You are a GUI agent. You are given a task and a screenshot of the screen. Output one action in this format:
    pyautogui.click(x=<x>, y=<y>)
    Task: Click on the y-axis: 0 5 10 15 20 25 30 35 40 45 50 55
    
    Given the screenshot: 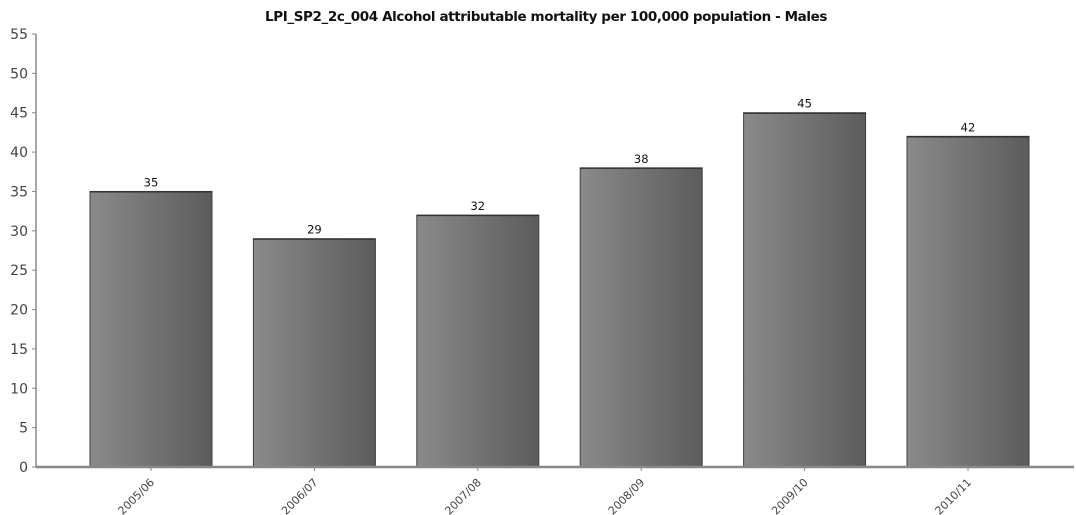 What is the action you would take?
    pyautogui.click(x=23, y=251)
    